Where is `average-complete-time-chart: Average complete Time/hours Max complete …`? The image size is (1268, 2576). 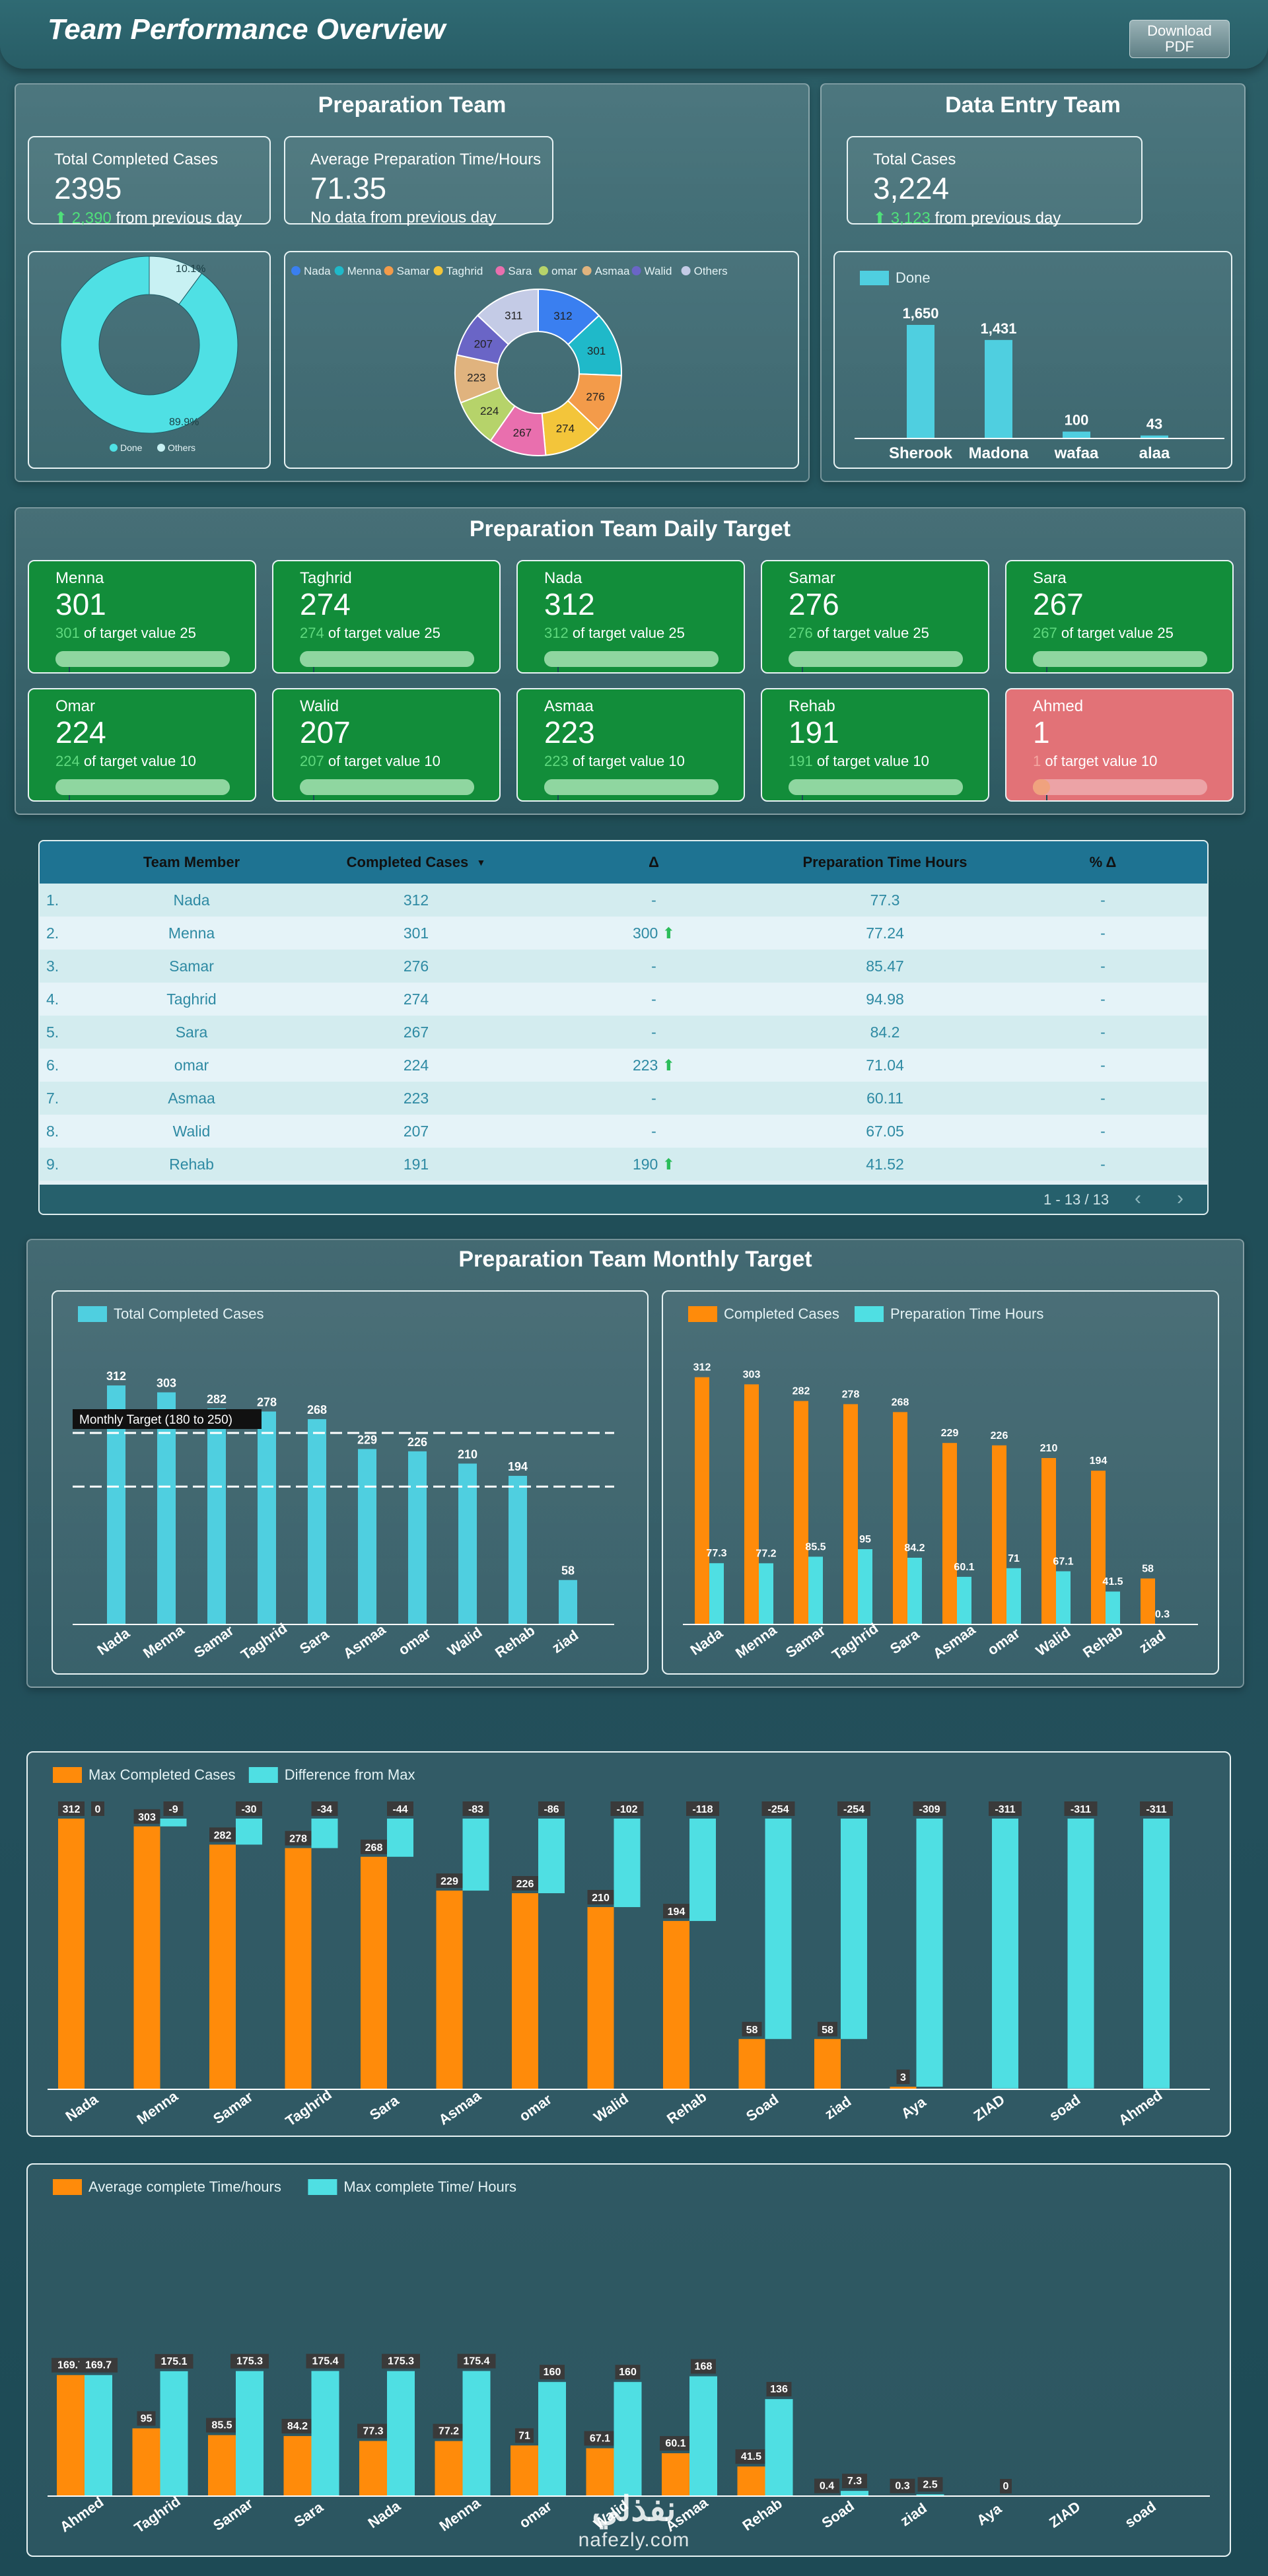 average-complete-time-chart: Average complete Time/hours Max complete … is located at coordinates (629, 2357).